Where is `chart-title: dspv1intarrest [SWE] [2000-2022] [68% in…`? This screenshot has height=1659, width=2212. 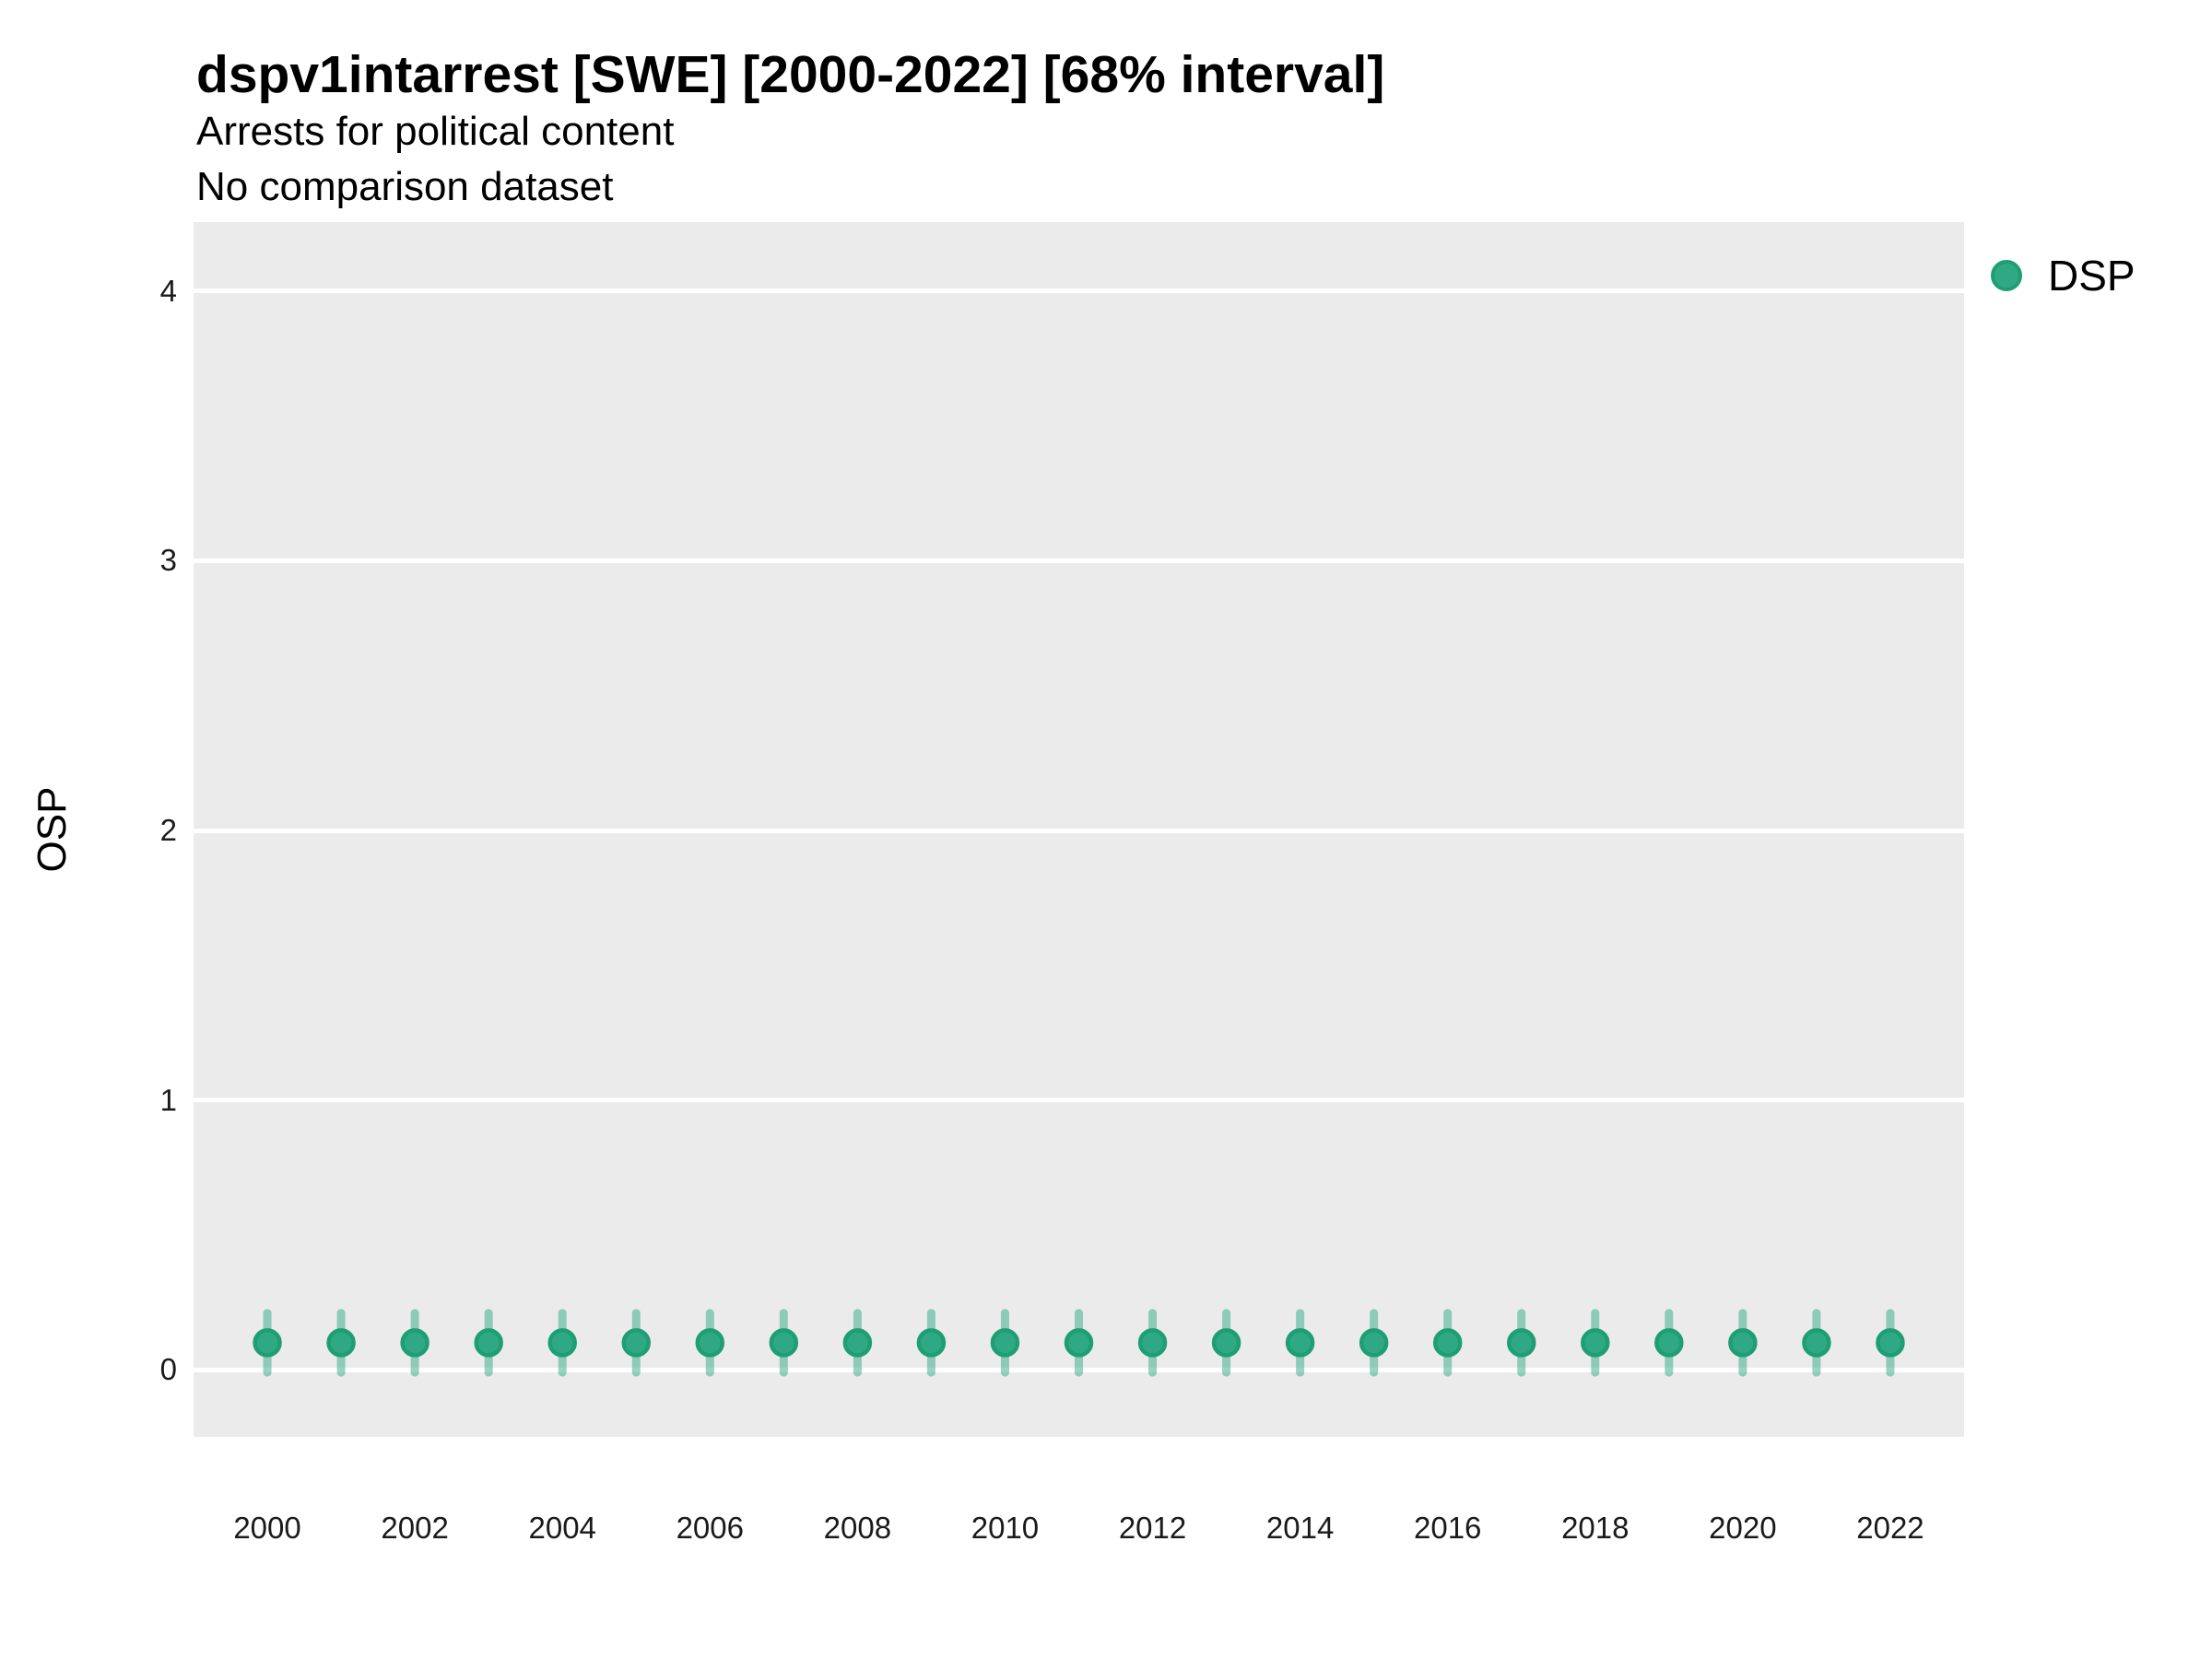 chart-title: dspv1intarrest [SWE] [2000-2022] [68% in… is located at coordinates (790, 74).